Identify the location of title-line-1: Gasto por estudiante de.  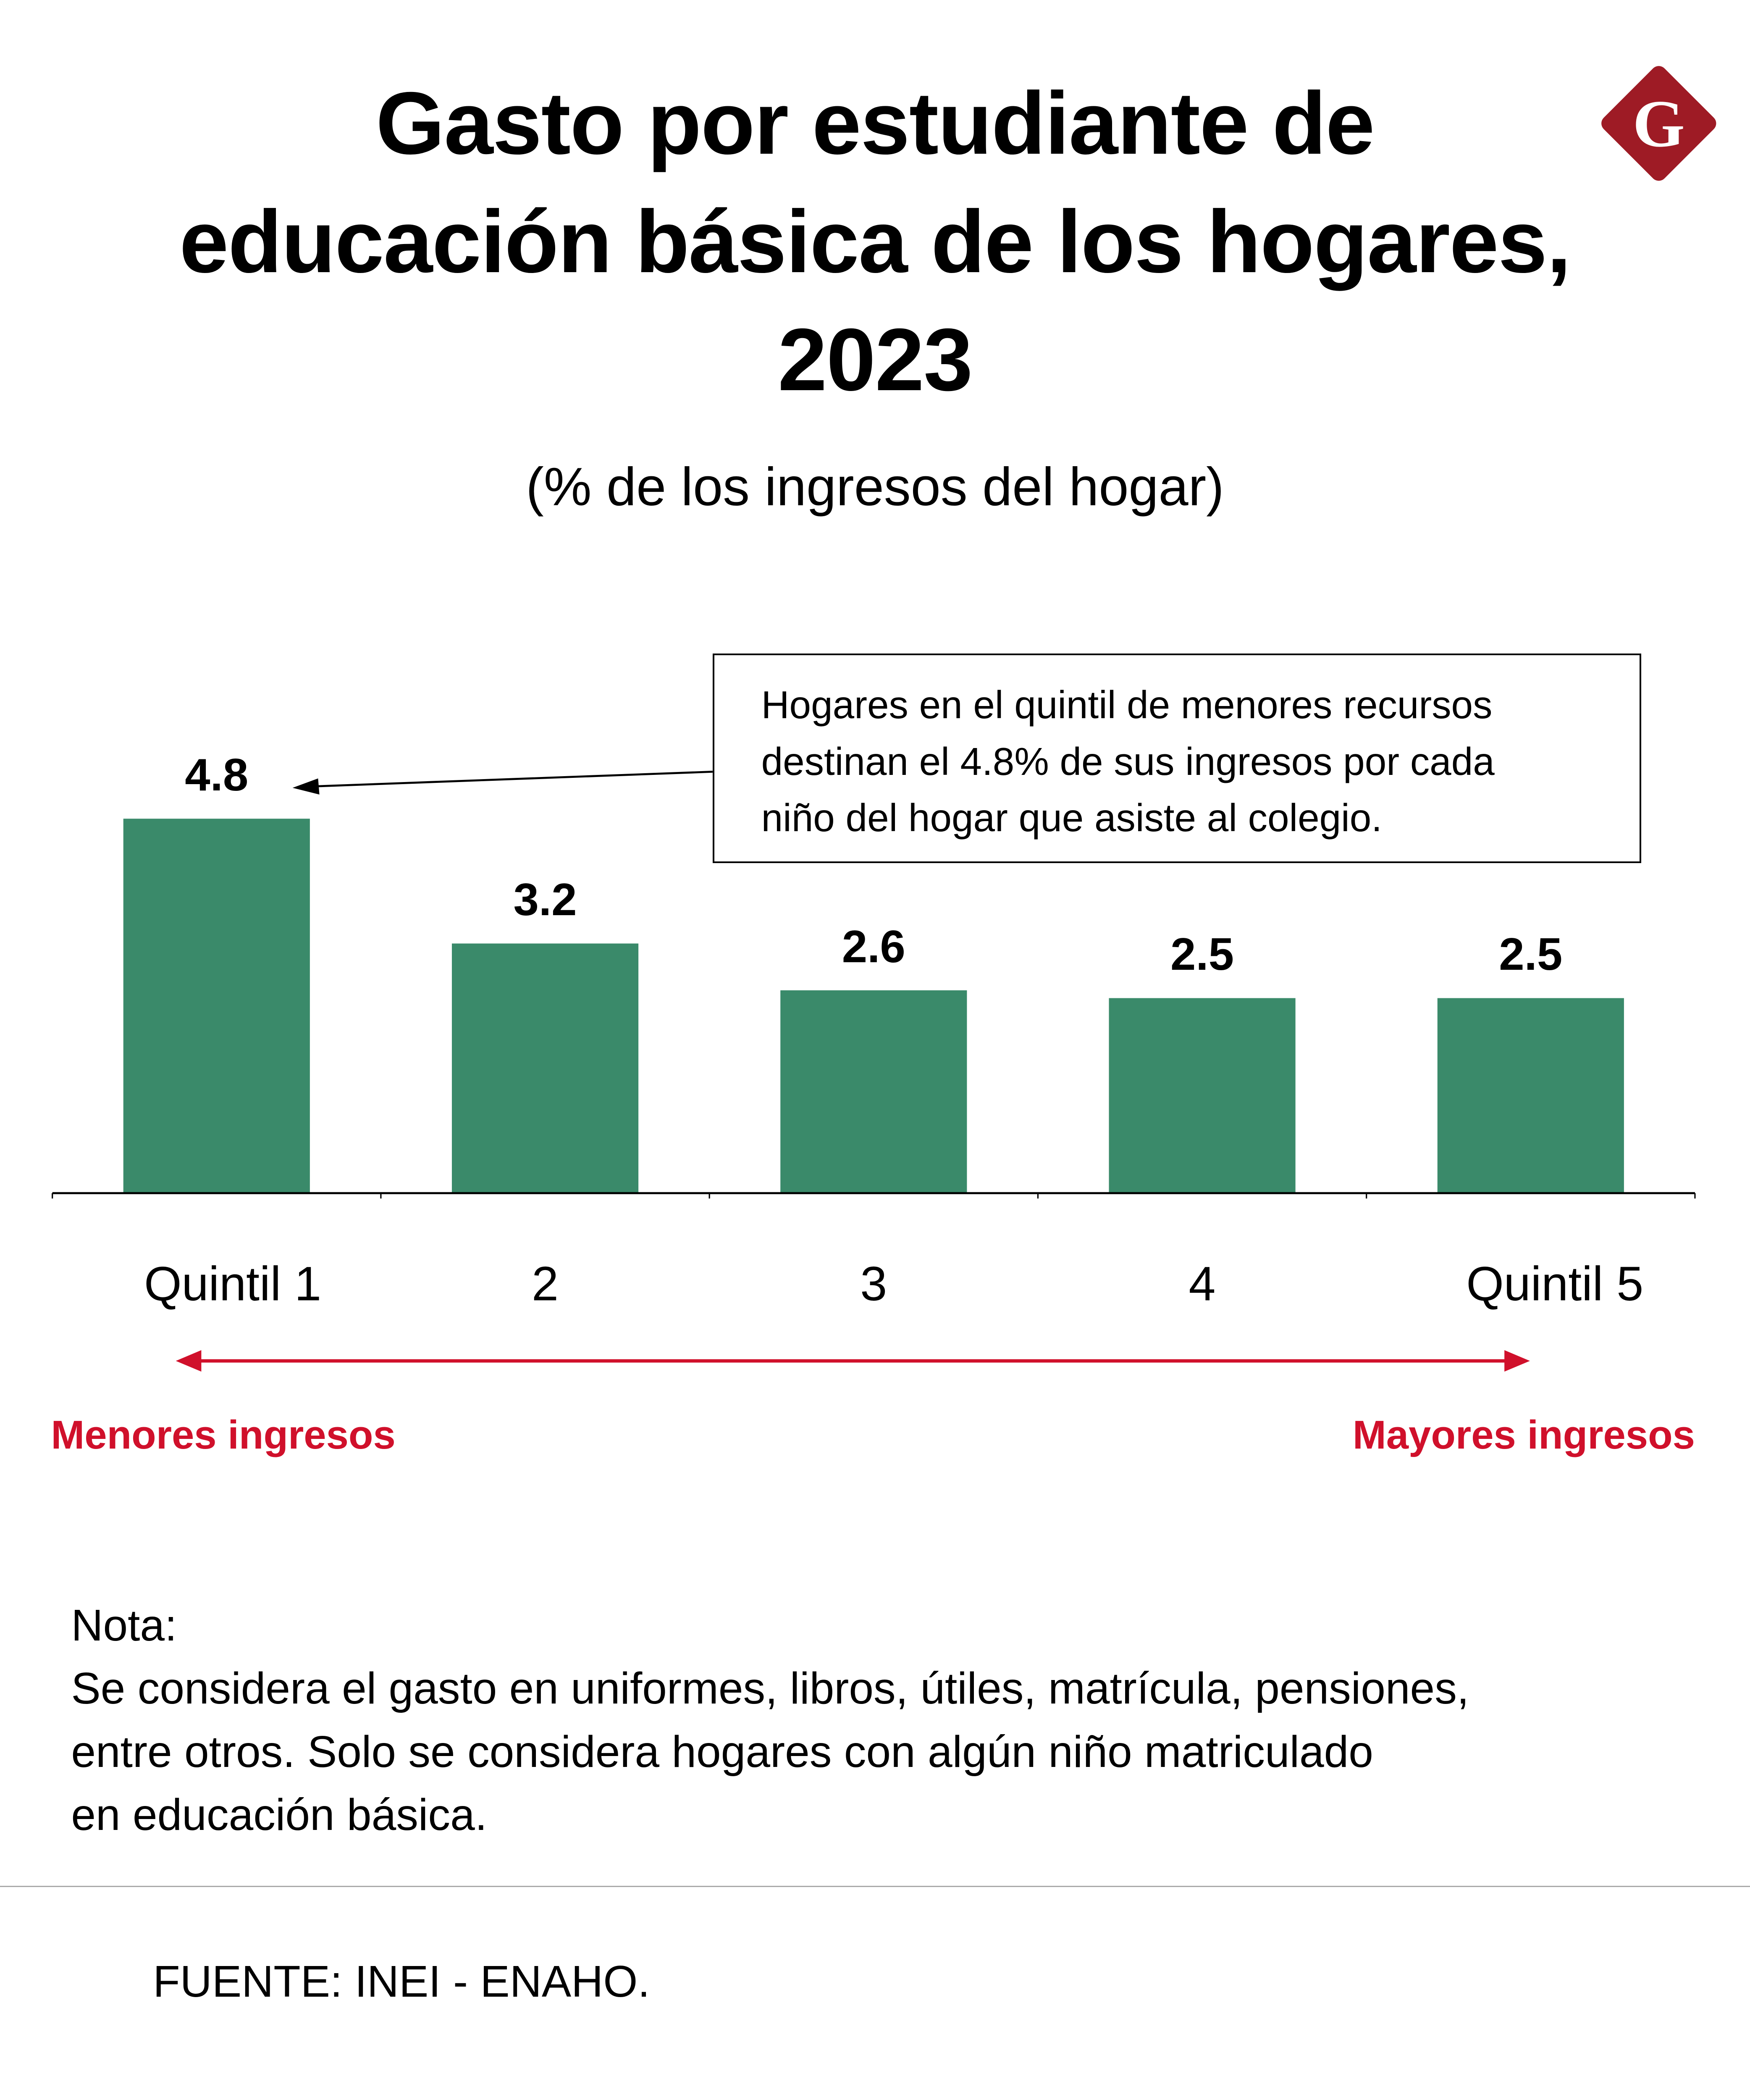
(875, 123).